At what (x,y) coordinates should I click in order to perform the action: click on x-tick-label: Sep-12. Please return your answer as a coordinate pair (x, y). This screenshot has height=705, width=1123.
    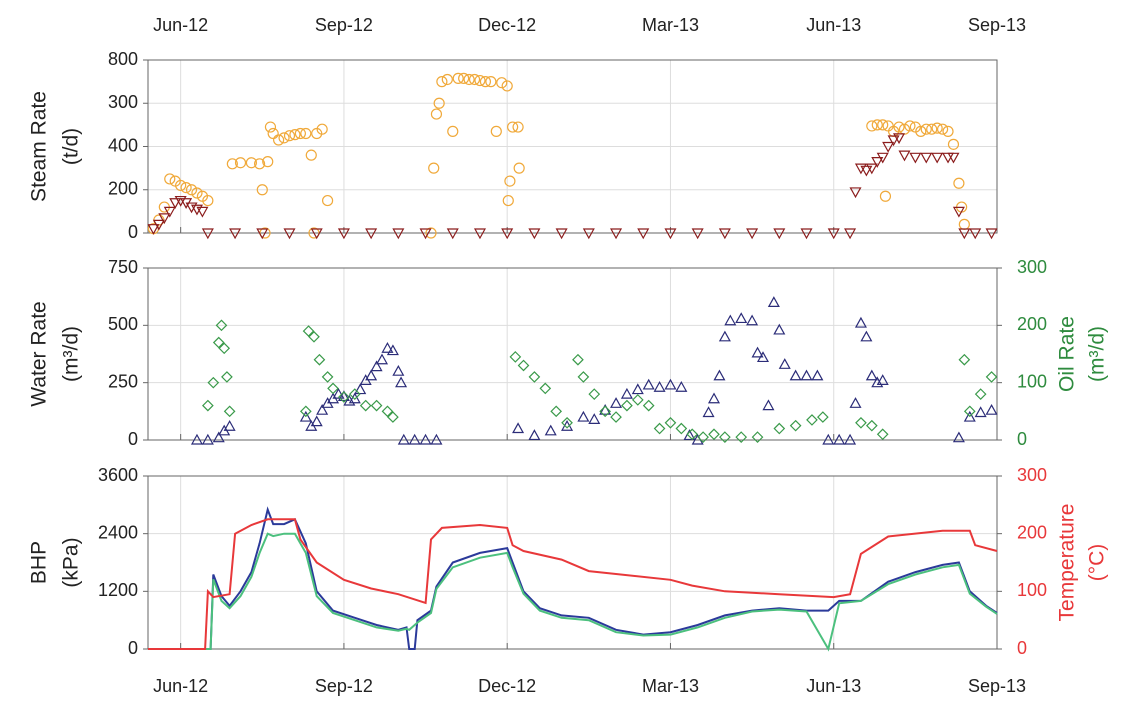
    Looking at the image, I should click on (344, 686).